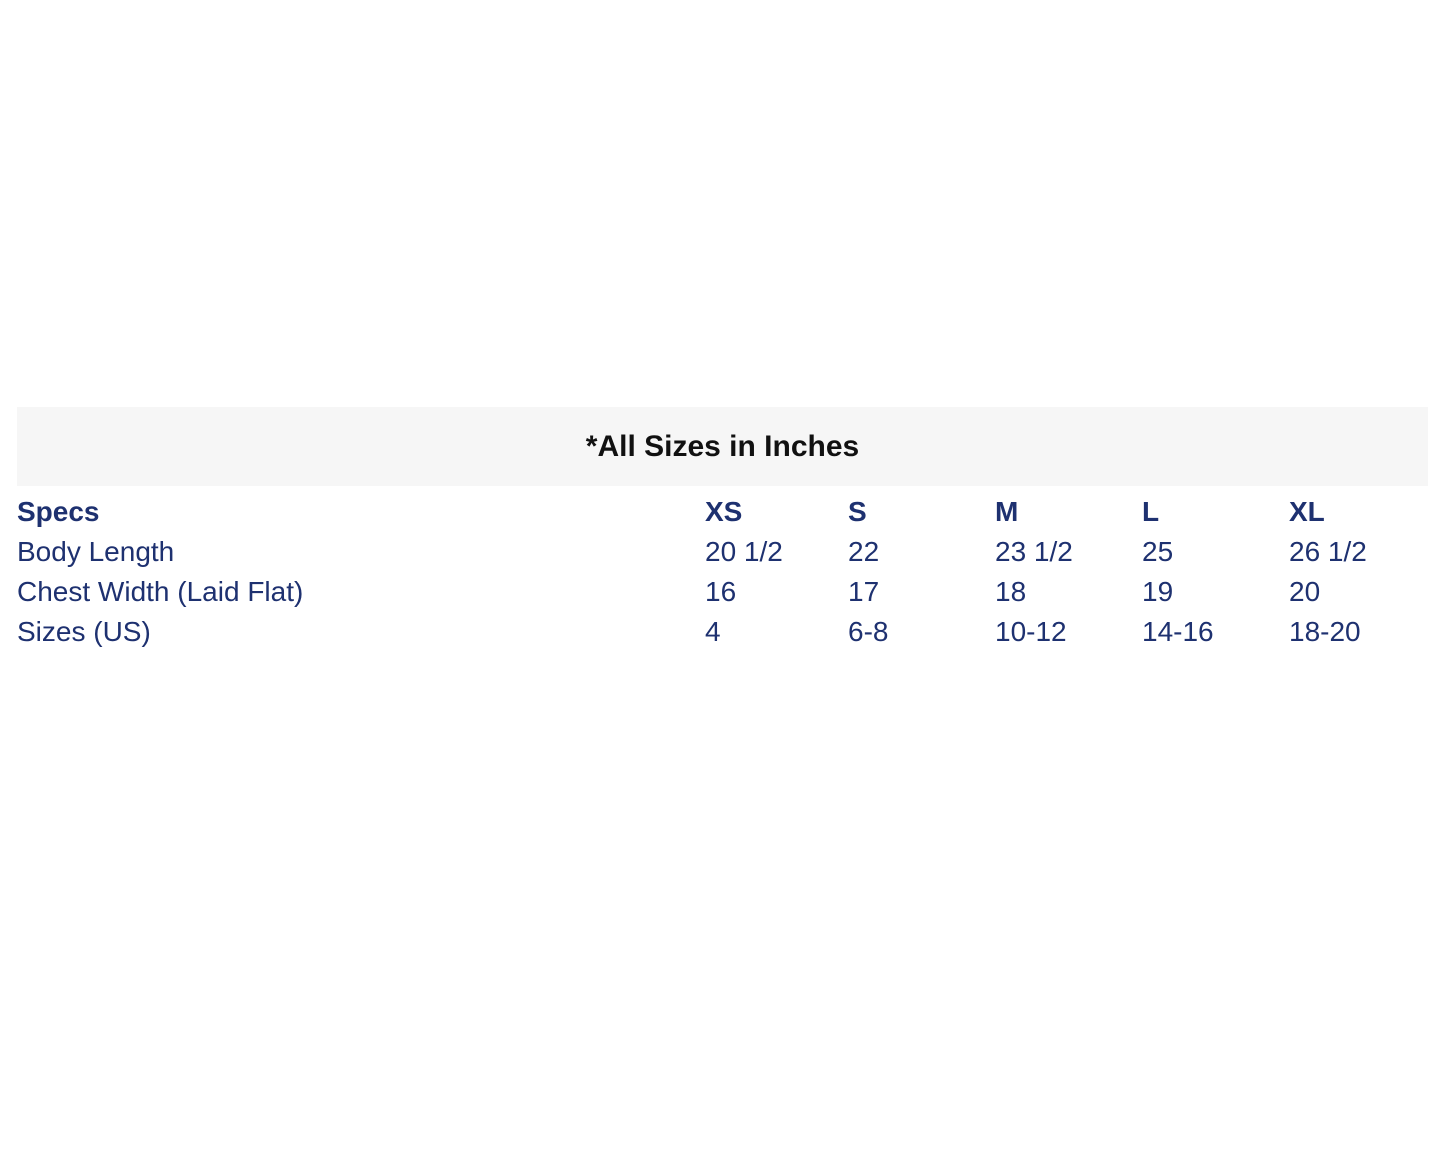 This screenshot has height=1156, width=1445. I want to click on value-cell: 18, so click(1011, 591).